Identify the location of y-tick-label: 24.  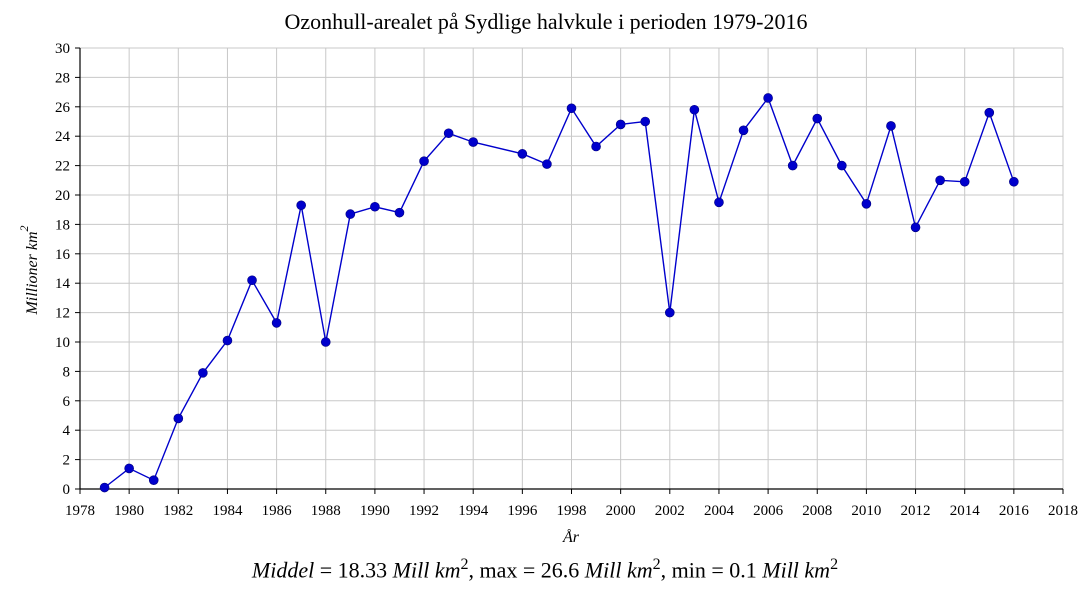
(63, 137).